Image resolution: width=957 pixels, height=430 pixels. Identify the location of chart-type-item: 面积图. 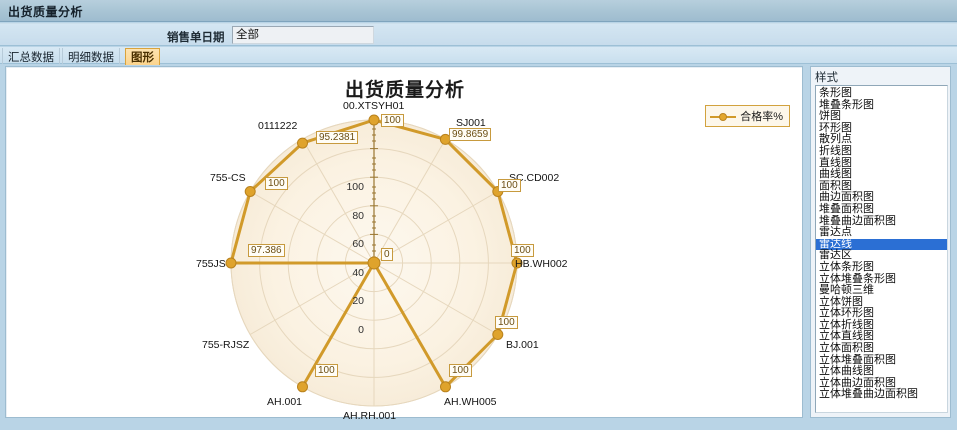
(835, 185).